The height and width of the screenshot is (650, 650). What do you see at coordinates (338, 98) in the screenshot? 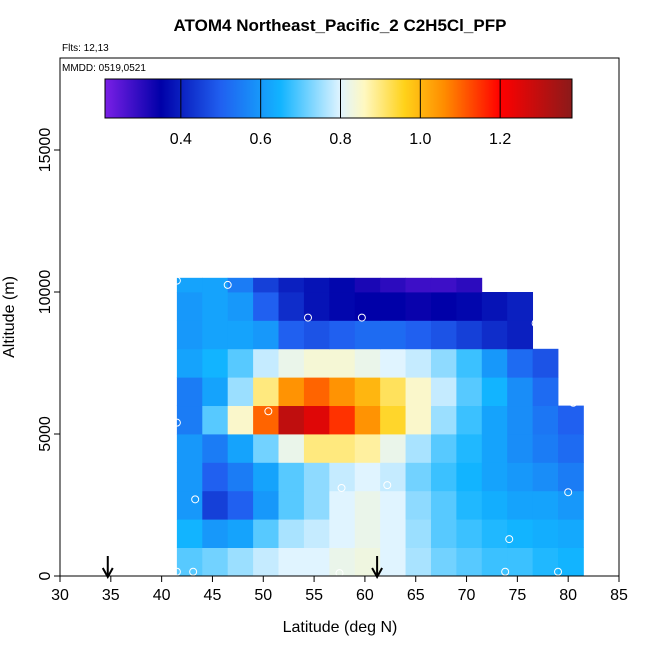
I see `colorbar` at bounding box center [338, 98].